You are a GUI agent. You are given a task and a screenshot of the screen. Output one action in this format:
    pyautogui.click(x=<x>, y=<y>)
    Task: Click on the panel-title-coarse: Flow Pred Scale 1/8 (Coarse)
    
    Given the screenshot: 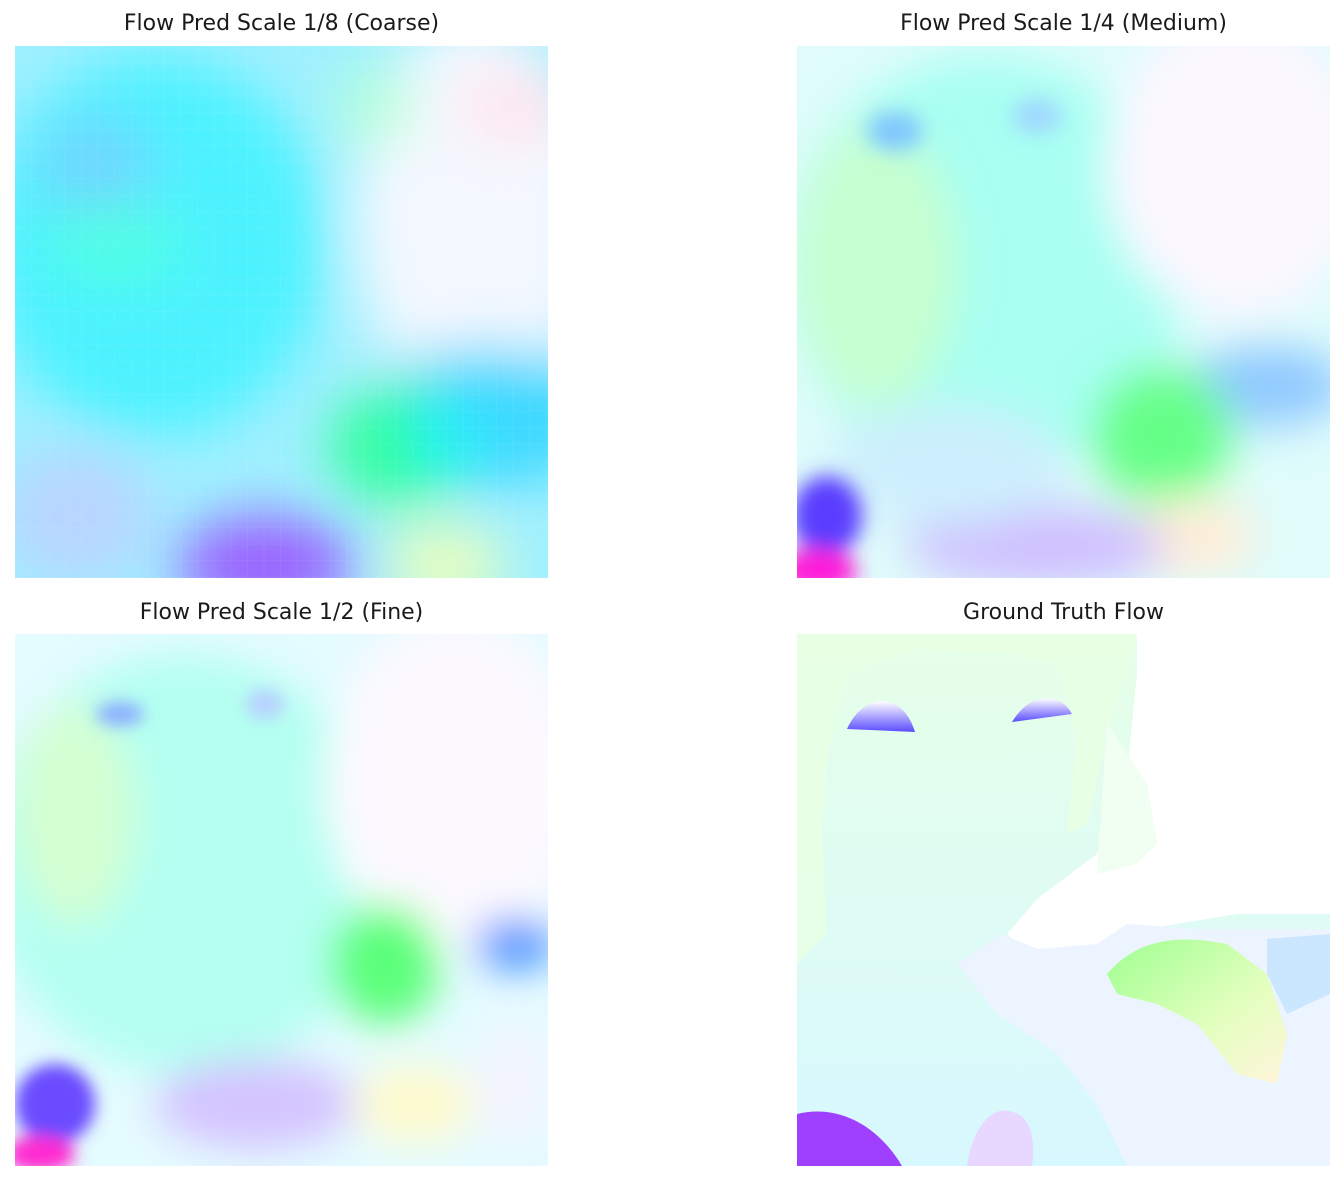 What is the action you would take?
    pyautogui.click(x=281, y=23)
    